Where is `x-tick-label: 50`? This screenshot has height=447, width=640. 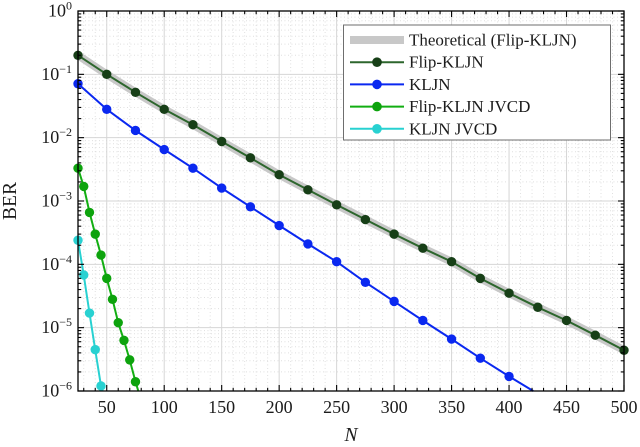 x-tick-label: 50 is located at coordinates (107, 407).